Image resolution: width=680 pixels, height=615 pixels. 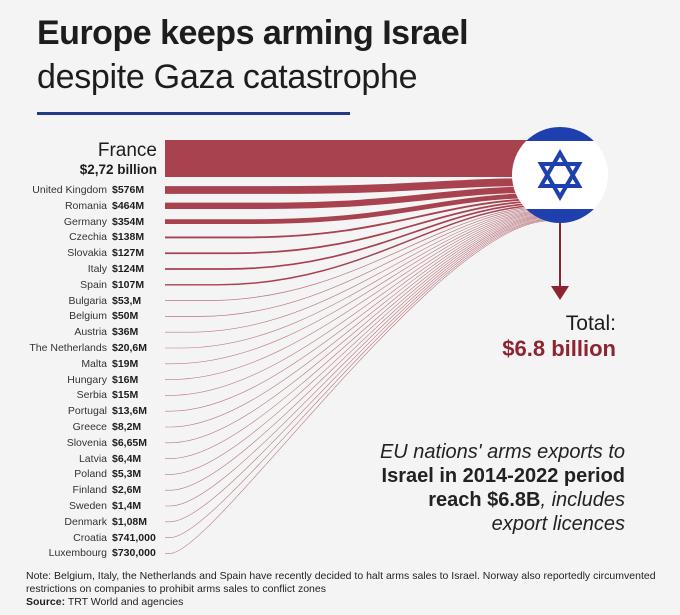 I want to click on country-name: Poland, so click(x=90, y=474).